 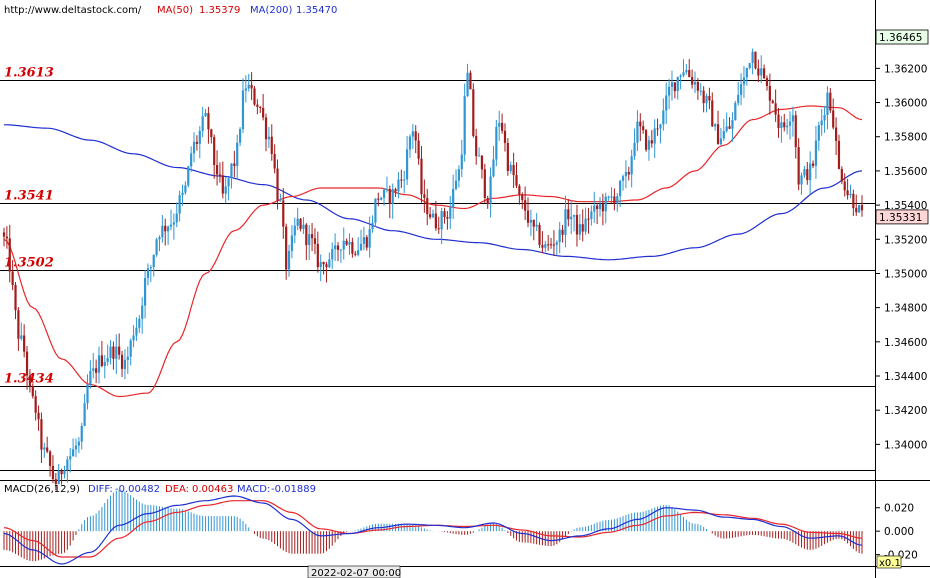 What do you see at coordinates (905, 343) in the screenshot?
I see `price-tick-8: 1.34600` at bounding box center [905, 343].